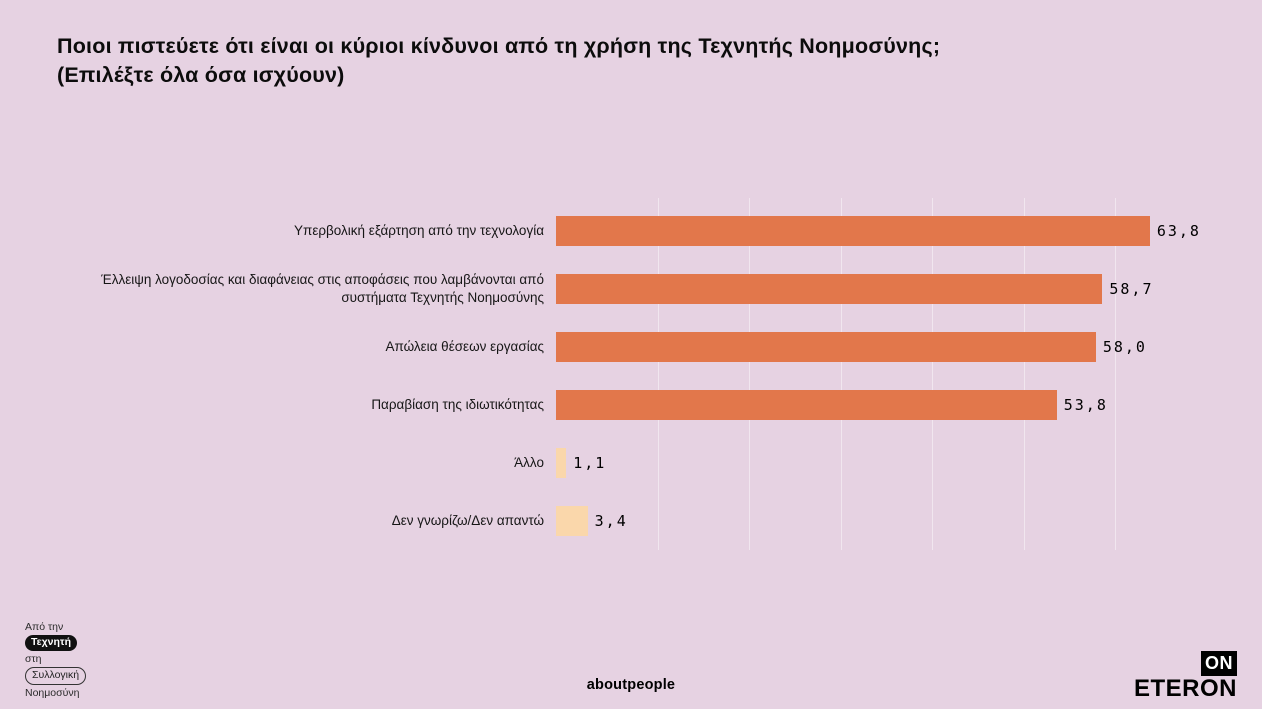  What do you see at coordinates (52, 692) in the screenshot?
I see `brand-line: Νοημοσύνη` at bounding box center [52, 692].